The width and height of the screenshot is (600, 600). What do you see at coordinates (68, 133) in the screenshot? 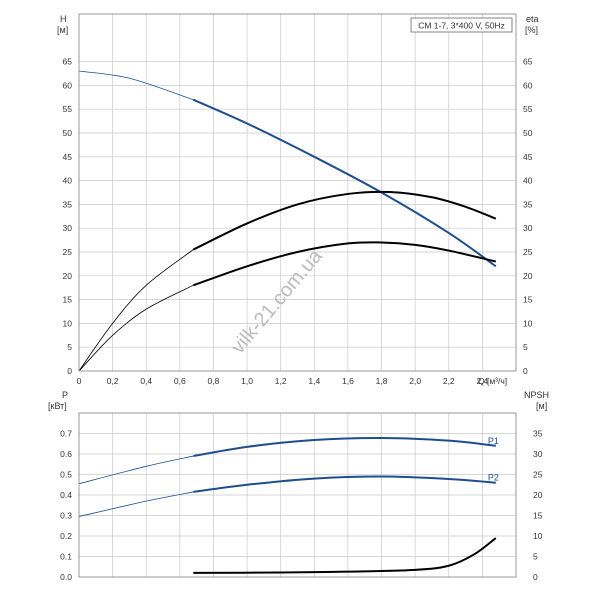
I see `y-left-tick-label: 50` at bounding box center [68, 133].